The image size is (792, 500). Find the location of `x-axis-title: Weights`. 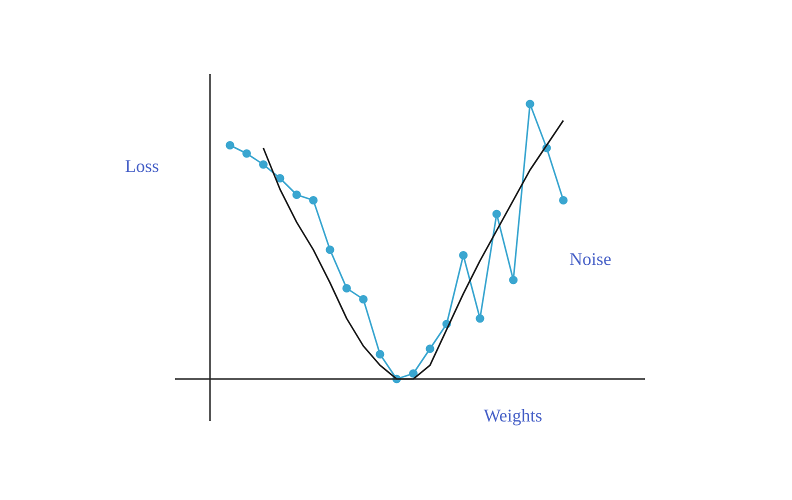

x-axis-title: Weights is located at coordinates (513, 416).